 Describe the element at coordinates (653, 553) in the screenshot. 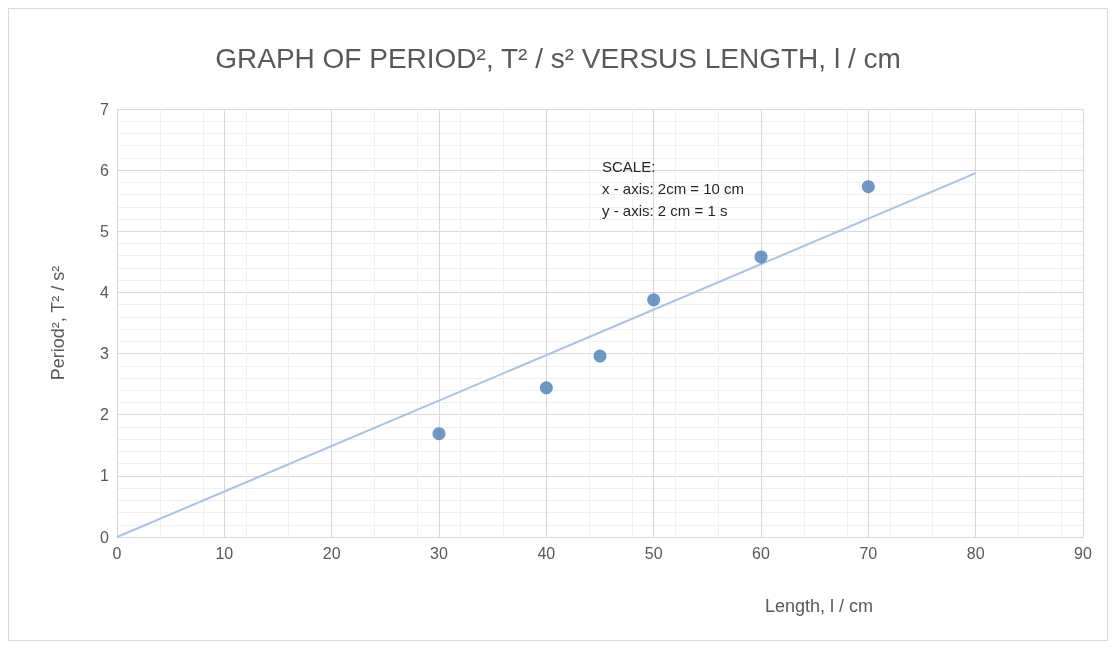

I see `x-tick-label: 50` at that location.